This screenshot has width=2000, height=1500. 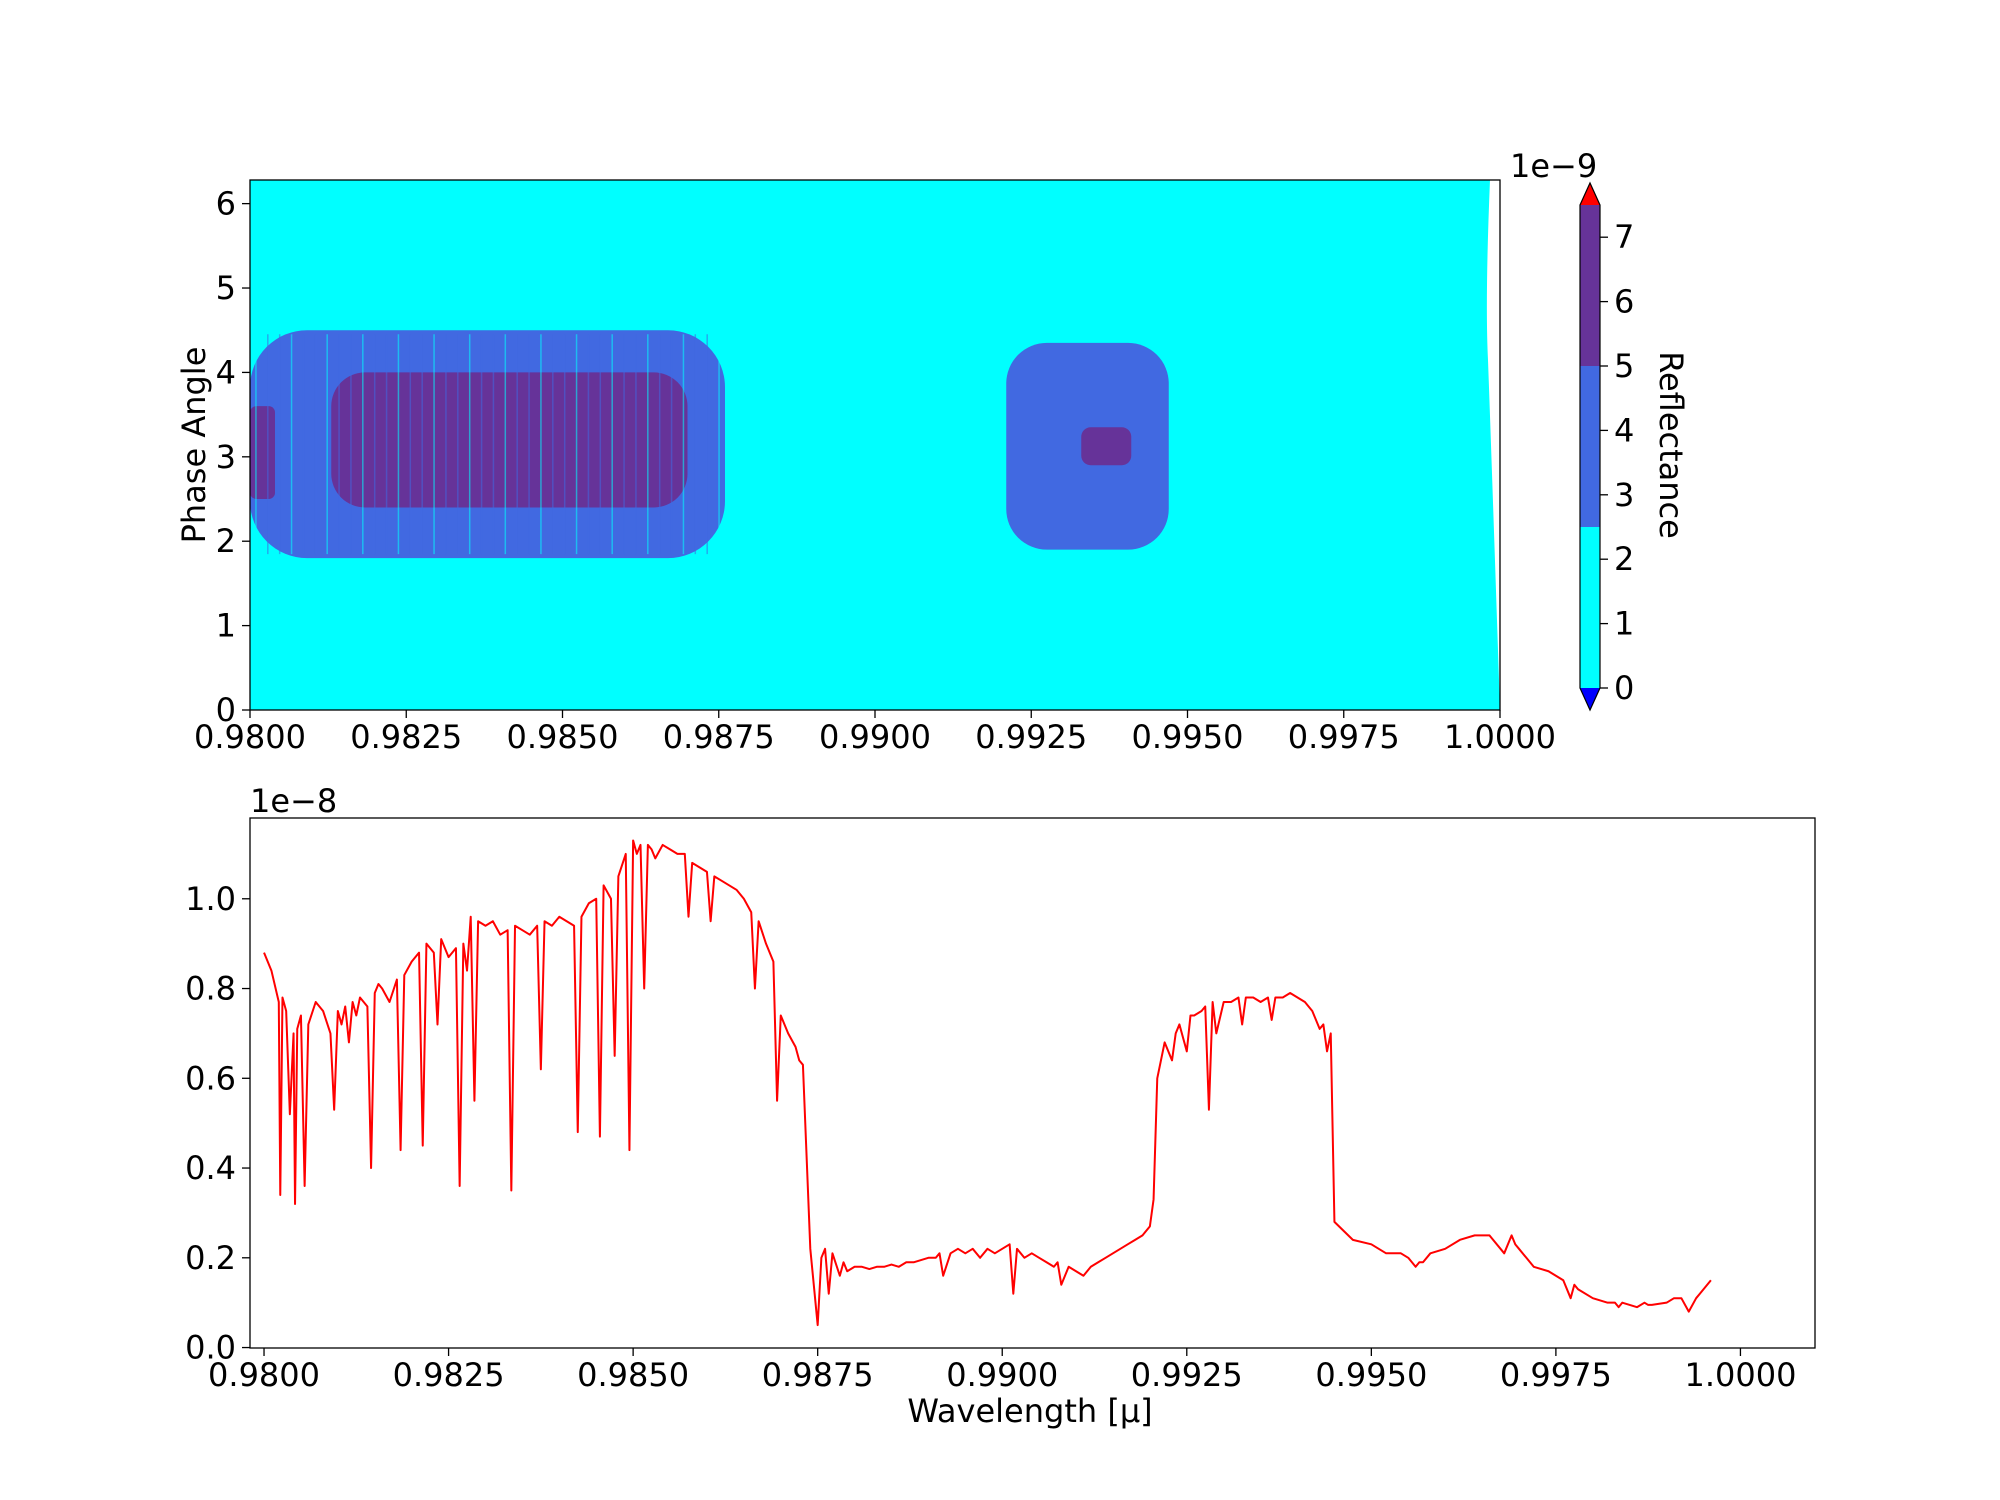 I want to click on colorbar-tick-label: 1, so click(x=1624, y=624).